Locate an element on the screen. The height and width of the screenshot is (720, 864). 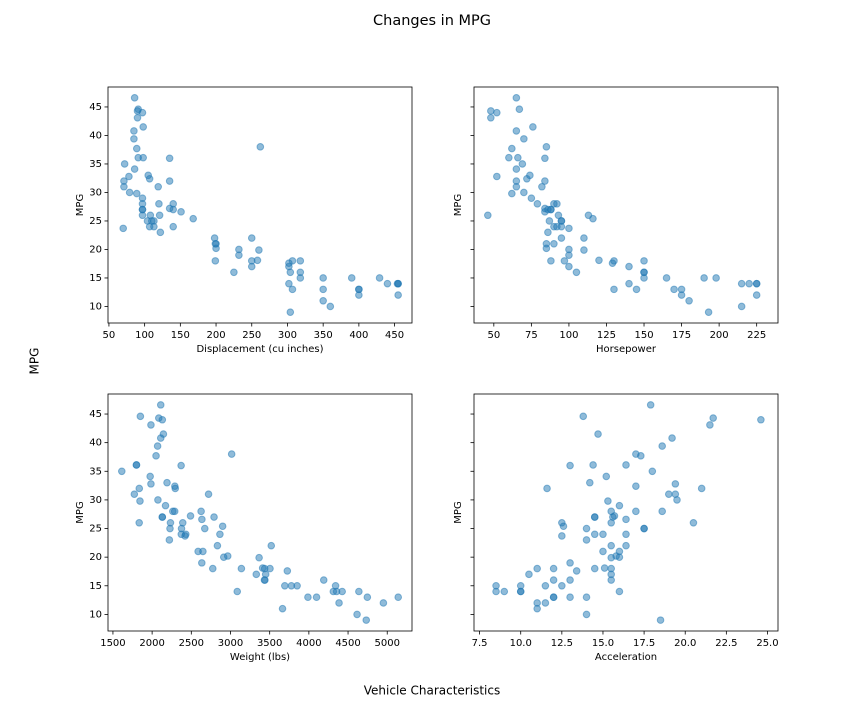
x-tick-label: 15.0 is located at coordinates (603, 643).